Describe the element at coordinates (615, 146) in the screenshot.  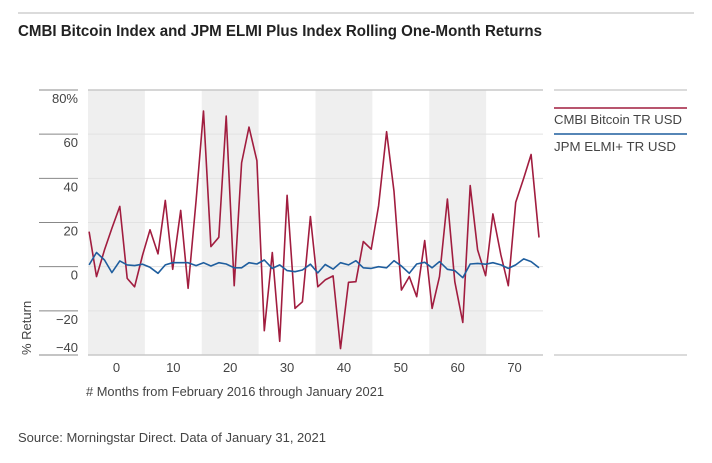
I see `legend-label-elmi: JPM ELMI+ TR USD` at that location.